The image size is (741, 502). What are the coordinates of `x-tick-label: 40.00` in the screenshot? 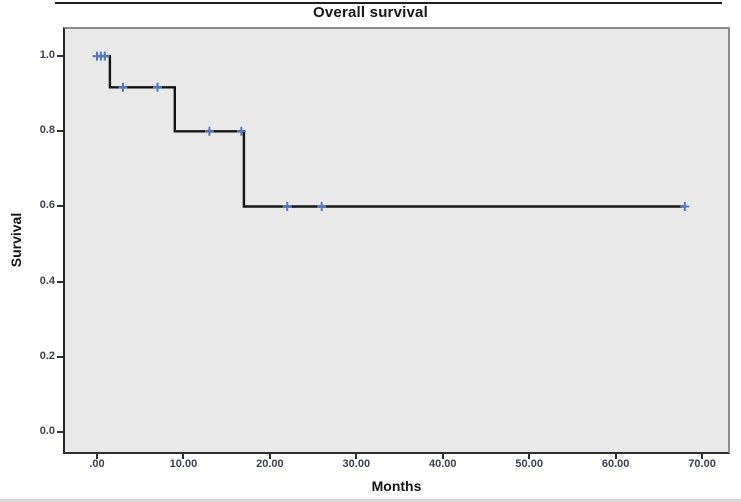 It's located at (442, 464).